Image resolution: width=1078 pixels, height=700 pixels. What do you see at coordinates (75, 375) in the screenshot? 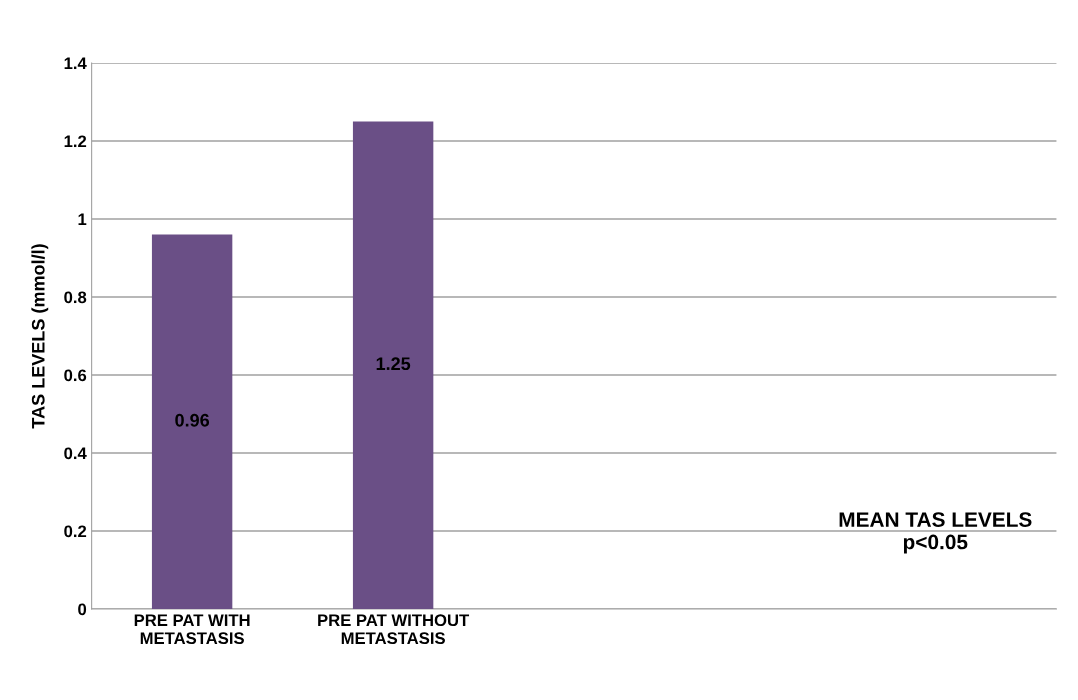
I see `y-tick-label: 0.6` at bounding box center [75, 375].